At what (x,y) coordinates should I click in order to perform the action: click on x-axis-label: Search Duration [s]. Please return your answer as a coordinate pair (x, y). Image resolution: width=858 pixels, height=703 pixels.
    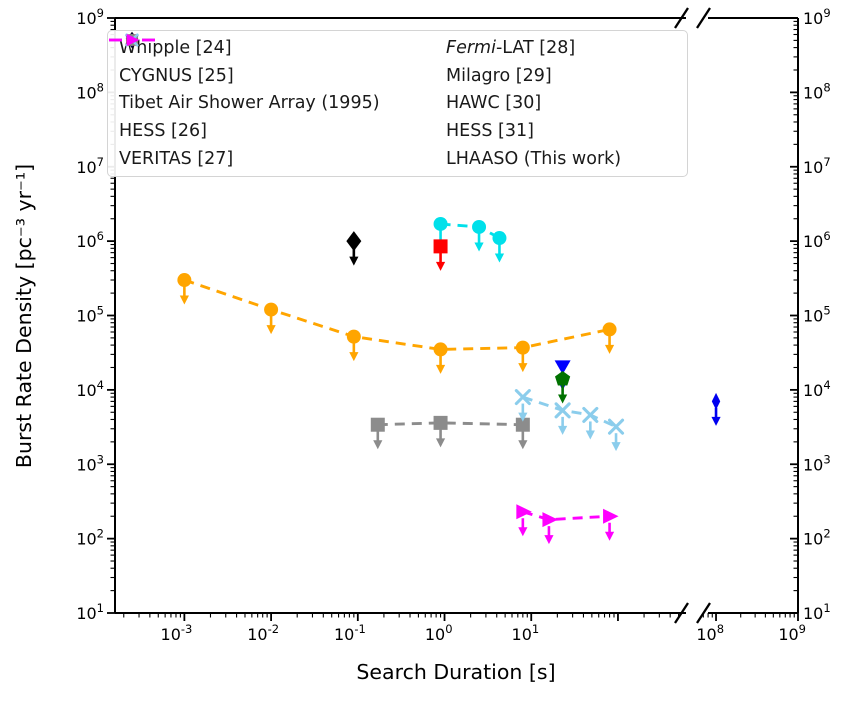
    Looking at the image, I should click on (455, 672).